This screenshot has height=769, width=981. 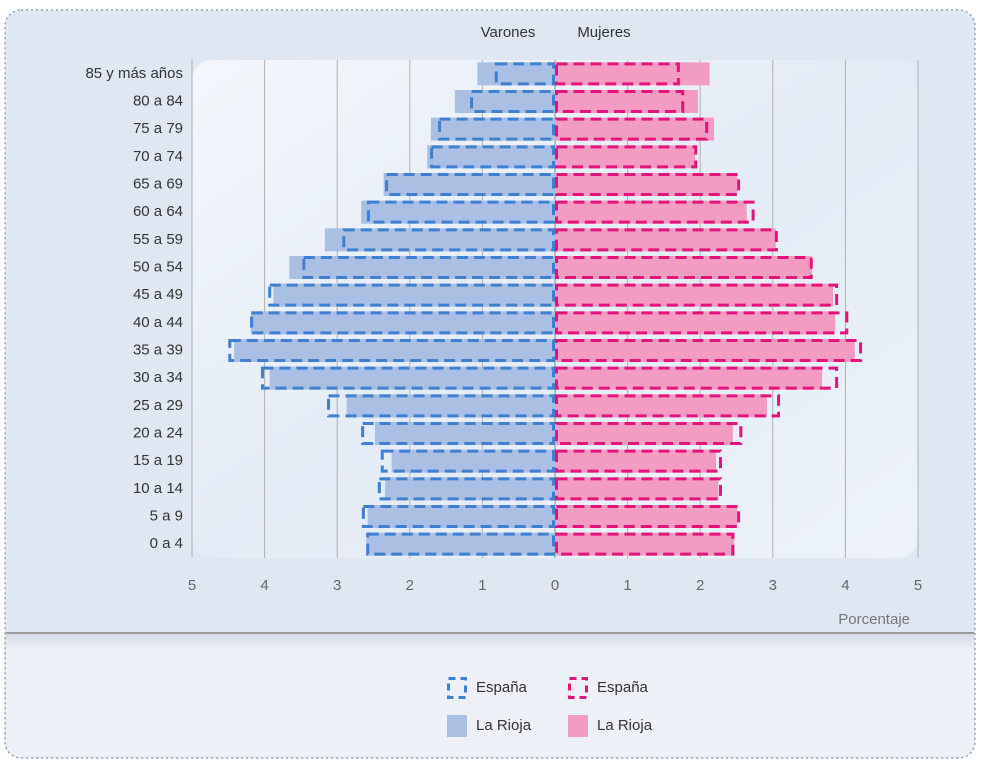 I want to click on y-tick-label: 60 a 64, so click(x=158, y=211).